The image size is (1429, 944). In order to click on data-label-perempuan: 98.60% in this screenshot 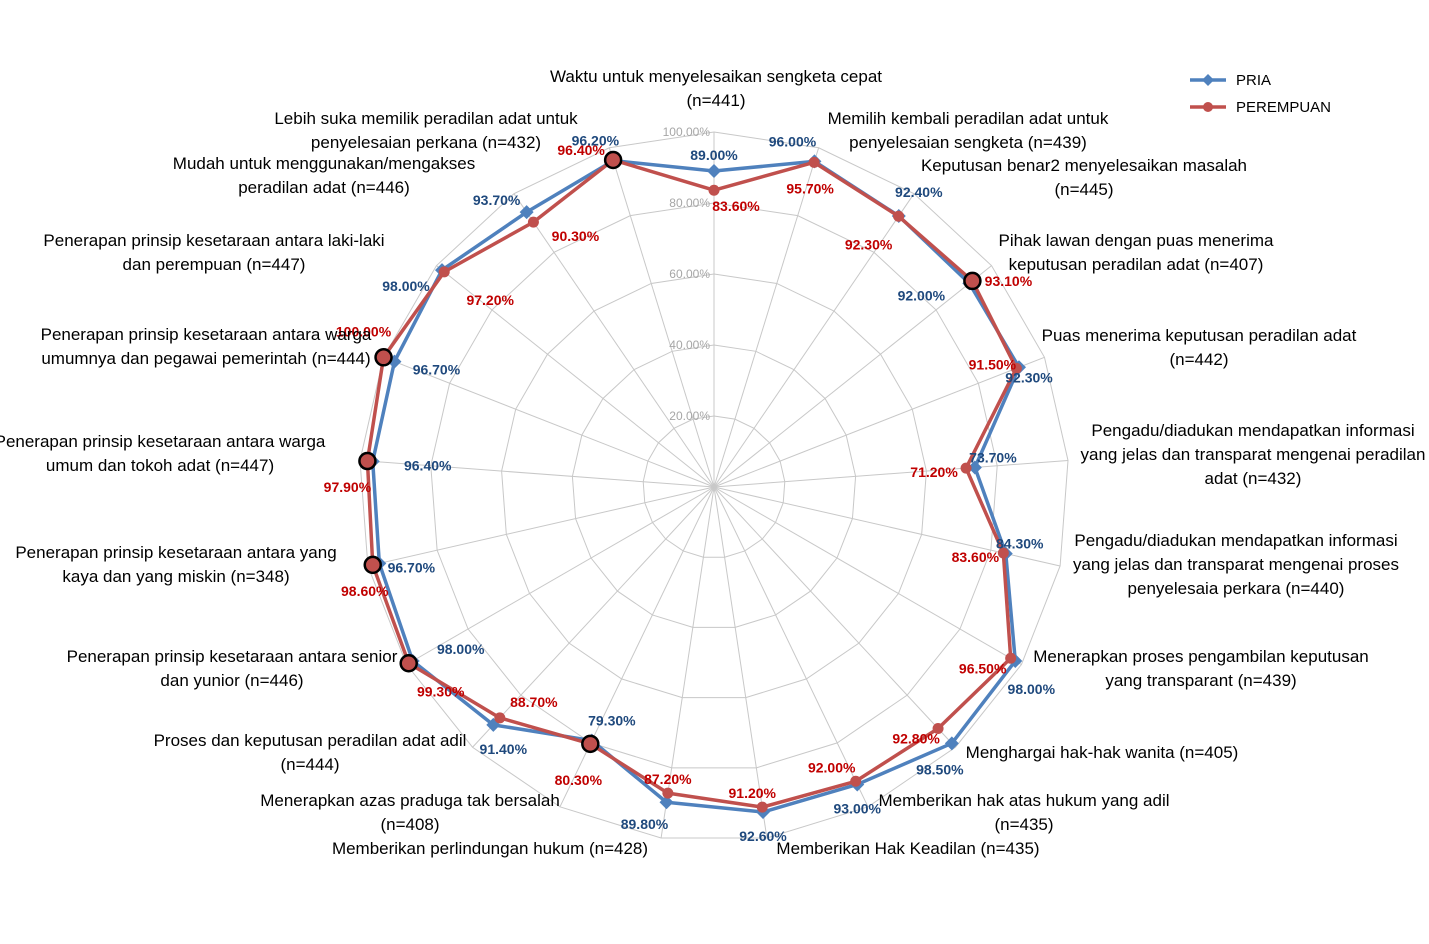, I will do `click(365, 591)`.